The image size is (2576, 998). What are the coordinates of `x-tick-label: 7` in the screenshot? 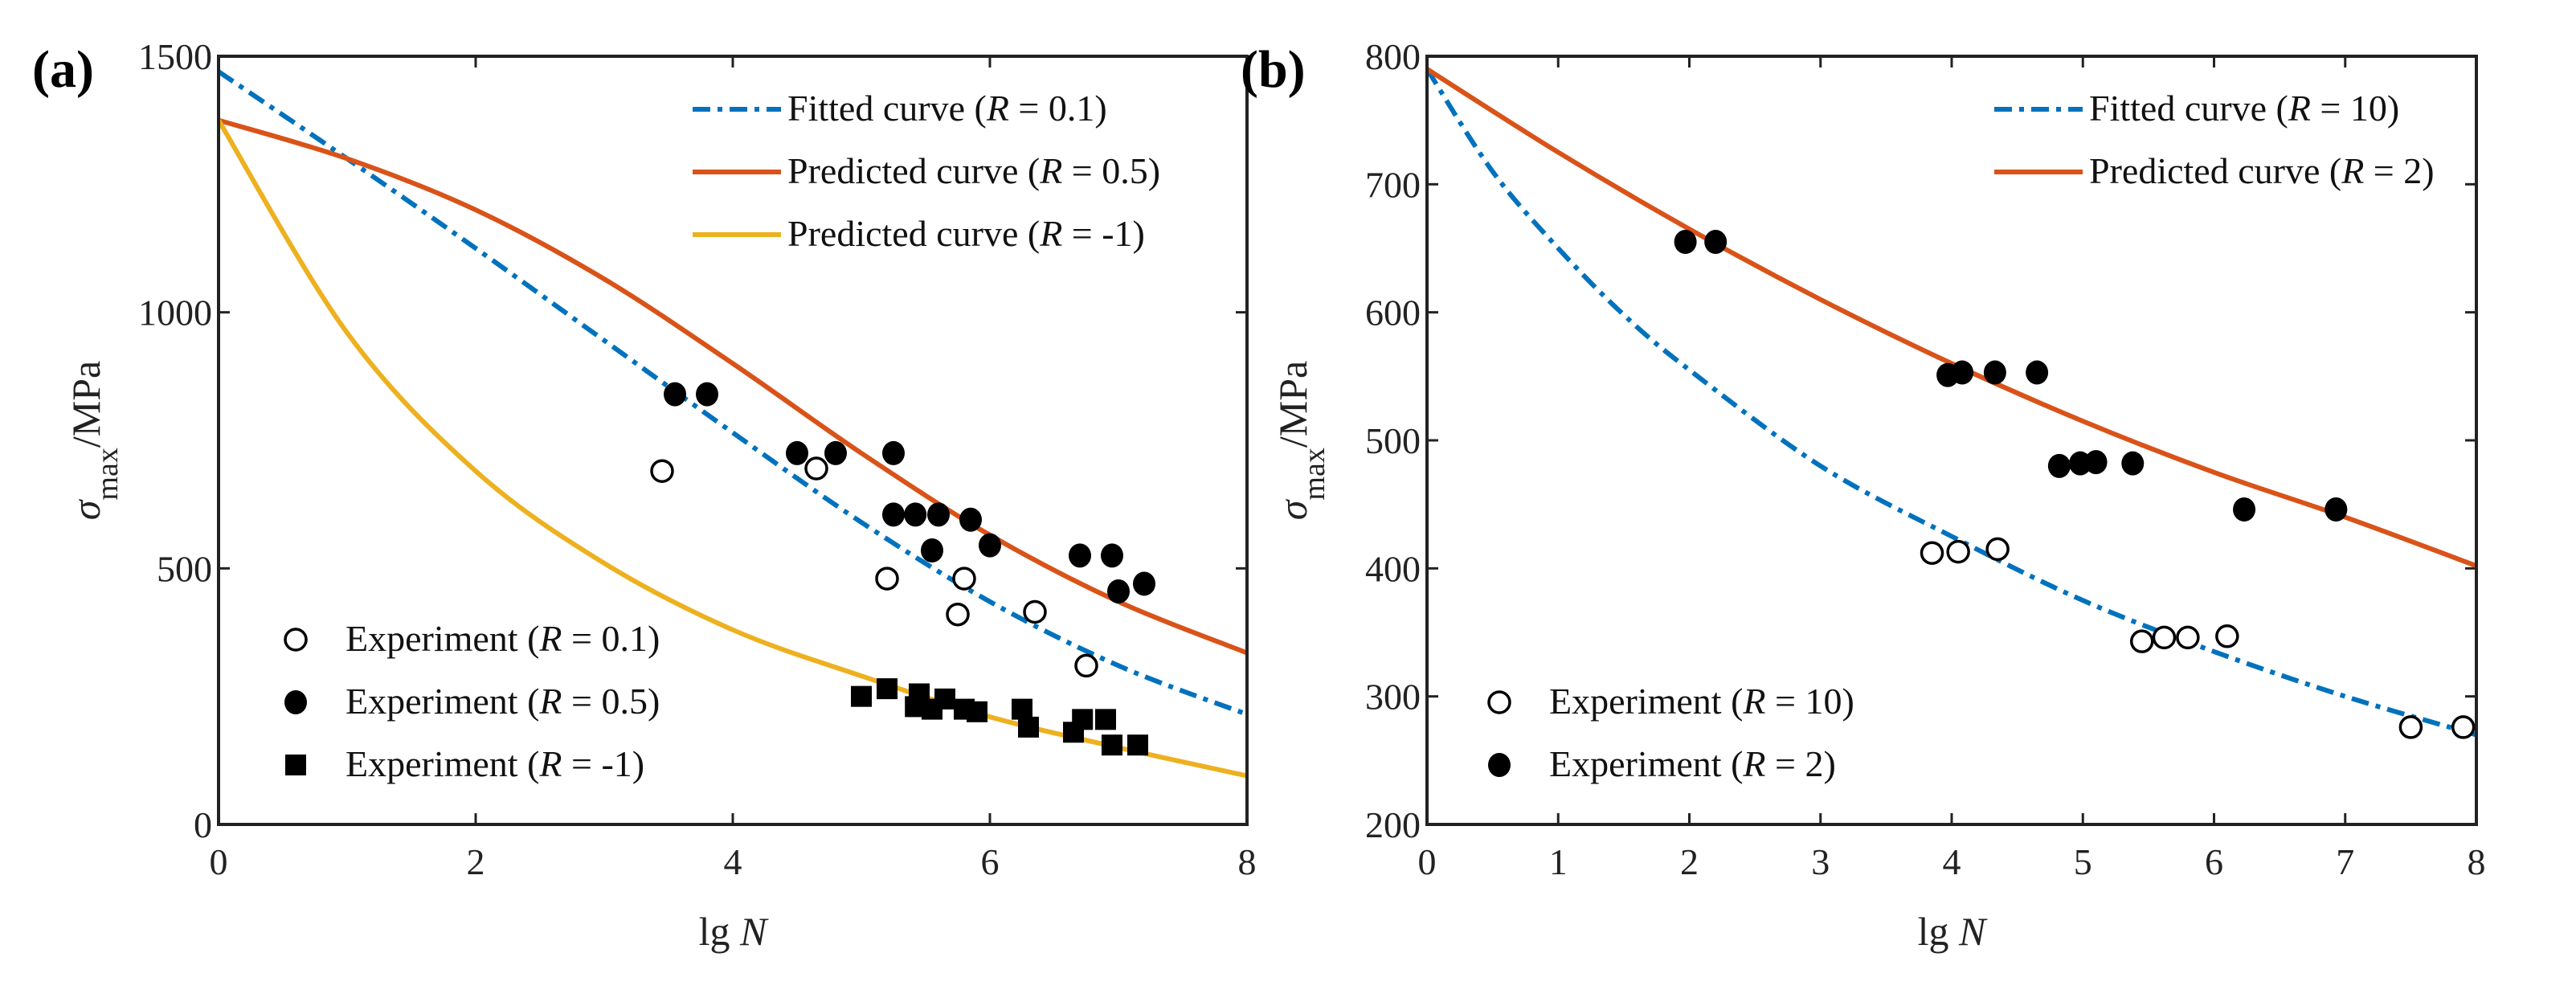 It's located at (2345, 861).